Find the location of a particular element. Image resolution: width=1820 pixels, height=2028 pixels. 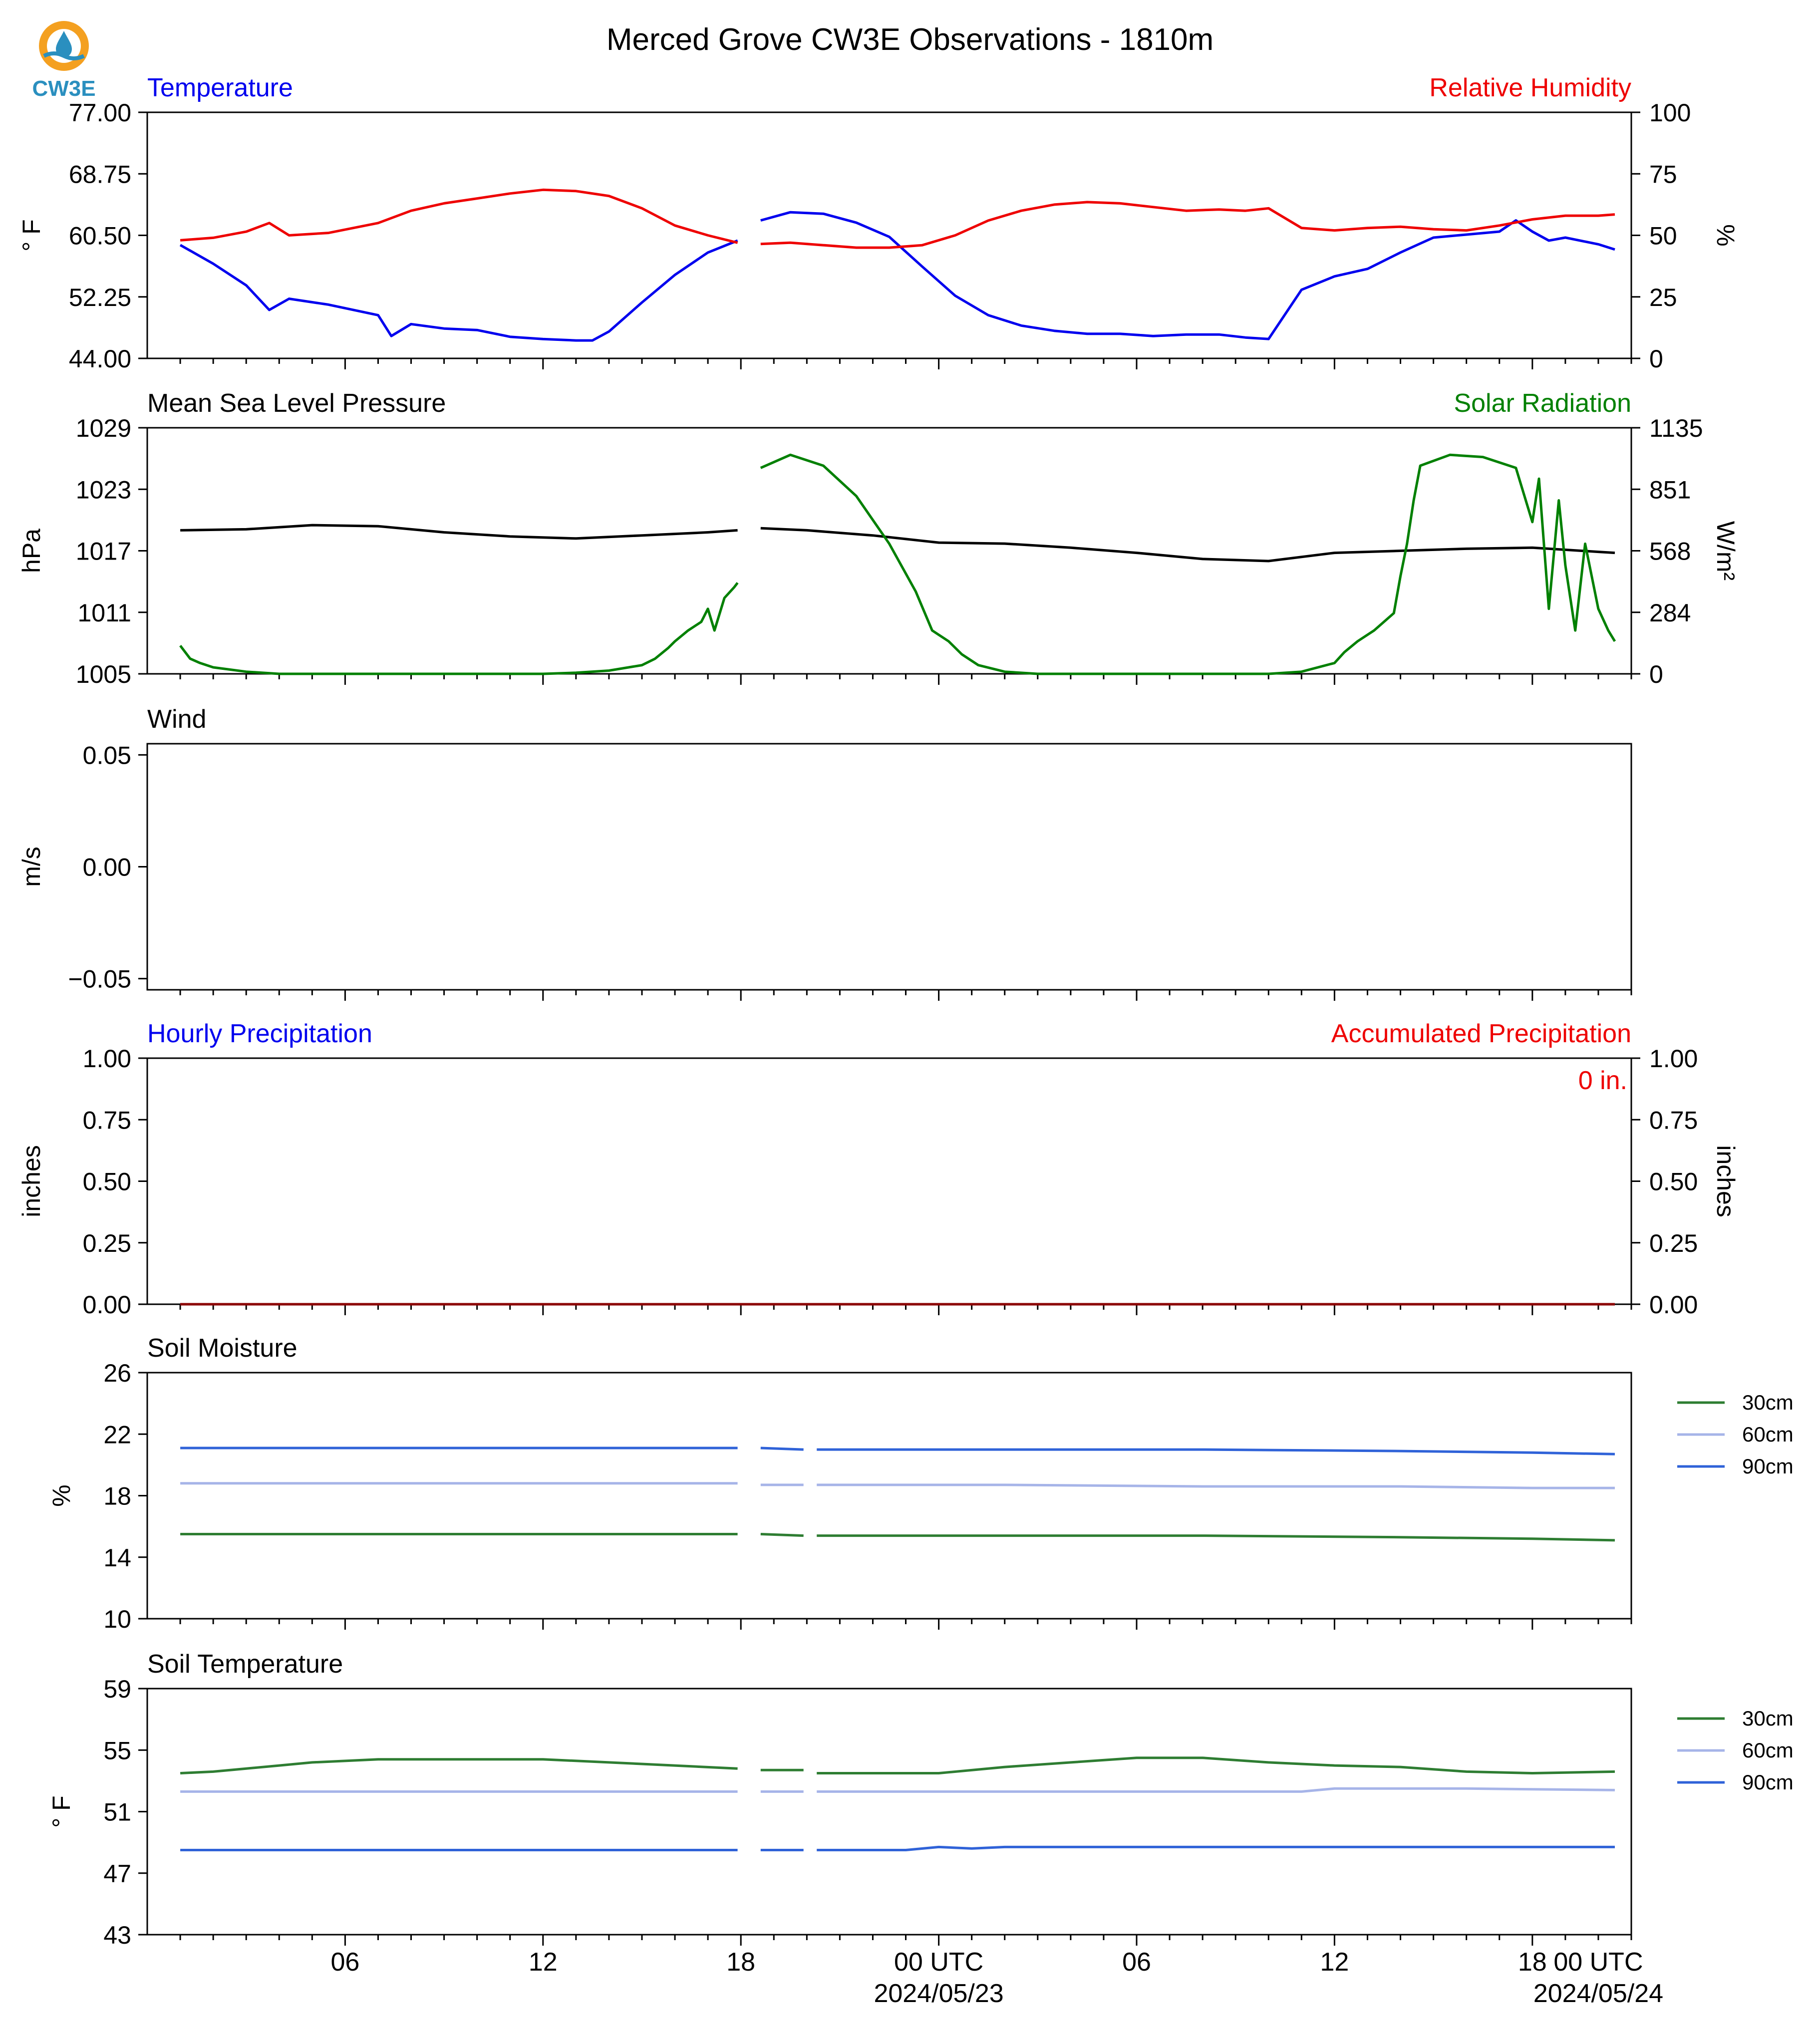

y-tick-label-right: 0.25 is located at coordinates (1673, 1243).